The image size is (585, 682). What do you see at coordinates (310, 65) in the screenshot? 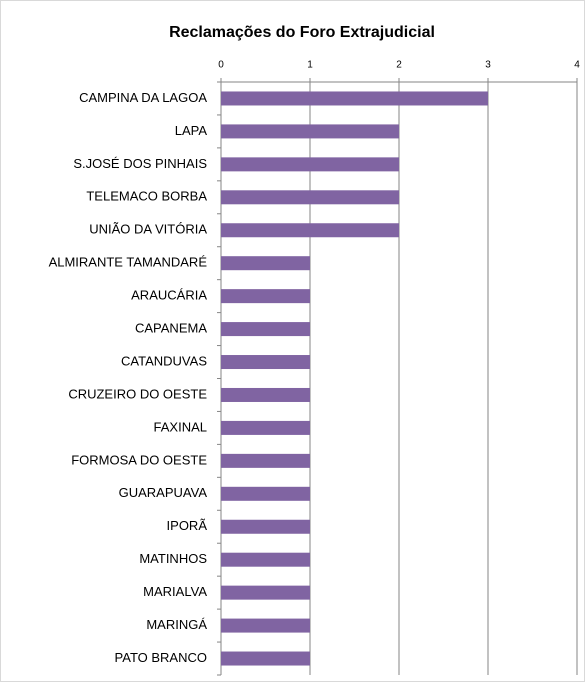
I see `x-tick-label: 1` at bounding box center [310, 65].